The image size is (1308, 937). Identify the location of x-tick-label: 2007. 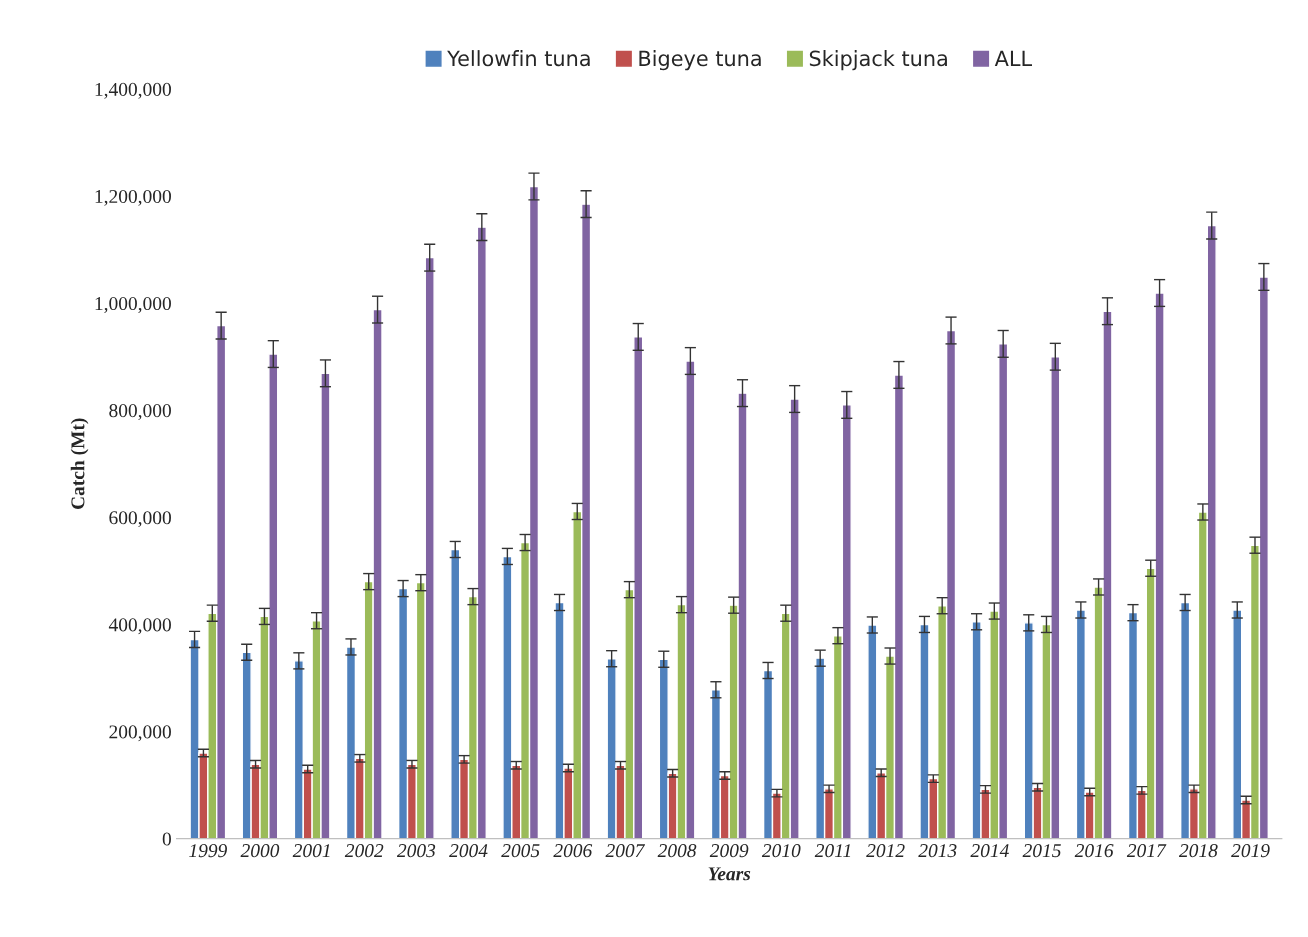
(625, 851).